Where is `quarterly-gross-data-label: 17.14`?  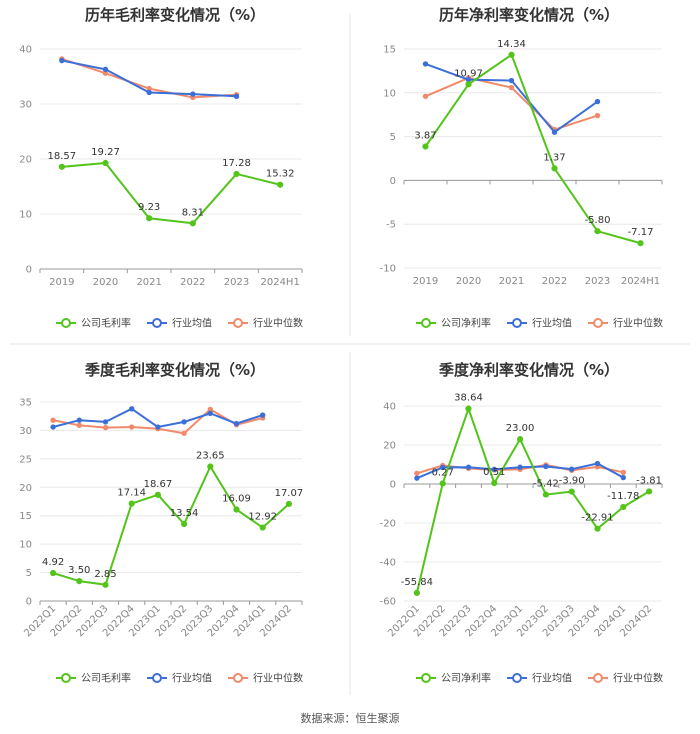
quarterly-gross-data-label: 17.14 is located at coordinates (131, 493).